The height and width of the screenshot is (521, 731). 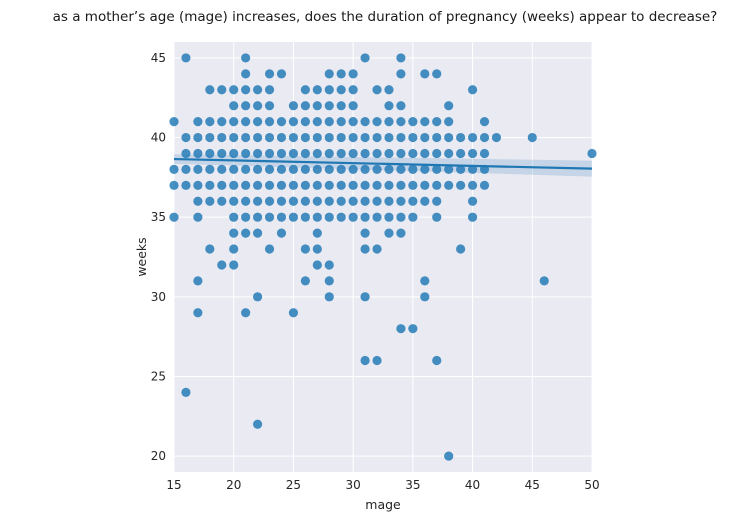 What do you see at coordinates (158, 138) in the screenshot?
I see `y-tick-label: 40` at bounding box center [158, 138].